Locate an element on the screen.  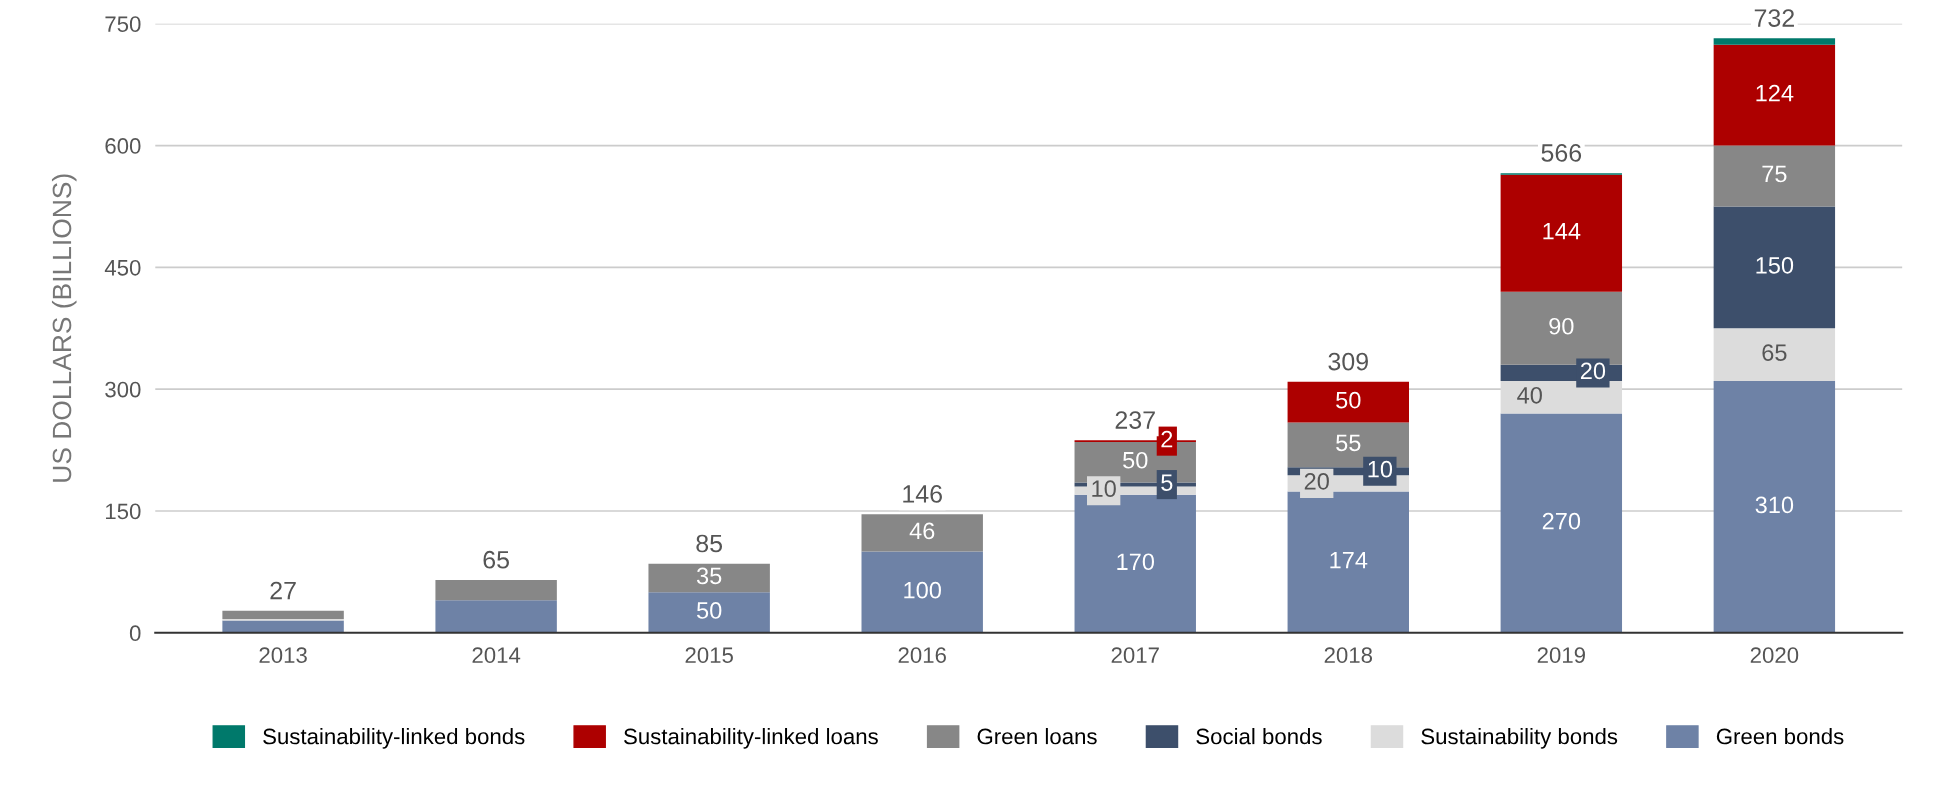
legend-label: Green bonds is located at coordinates (1780, 736).